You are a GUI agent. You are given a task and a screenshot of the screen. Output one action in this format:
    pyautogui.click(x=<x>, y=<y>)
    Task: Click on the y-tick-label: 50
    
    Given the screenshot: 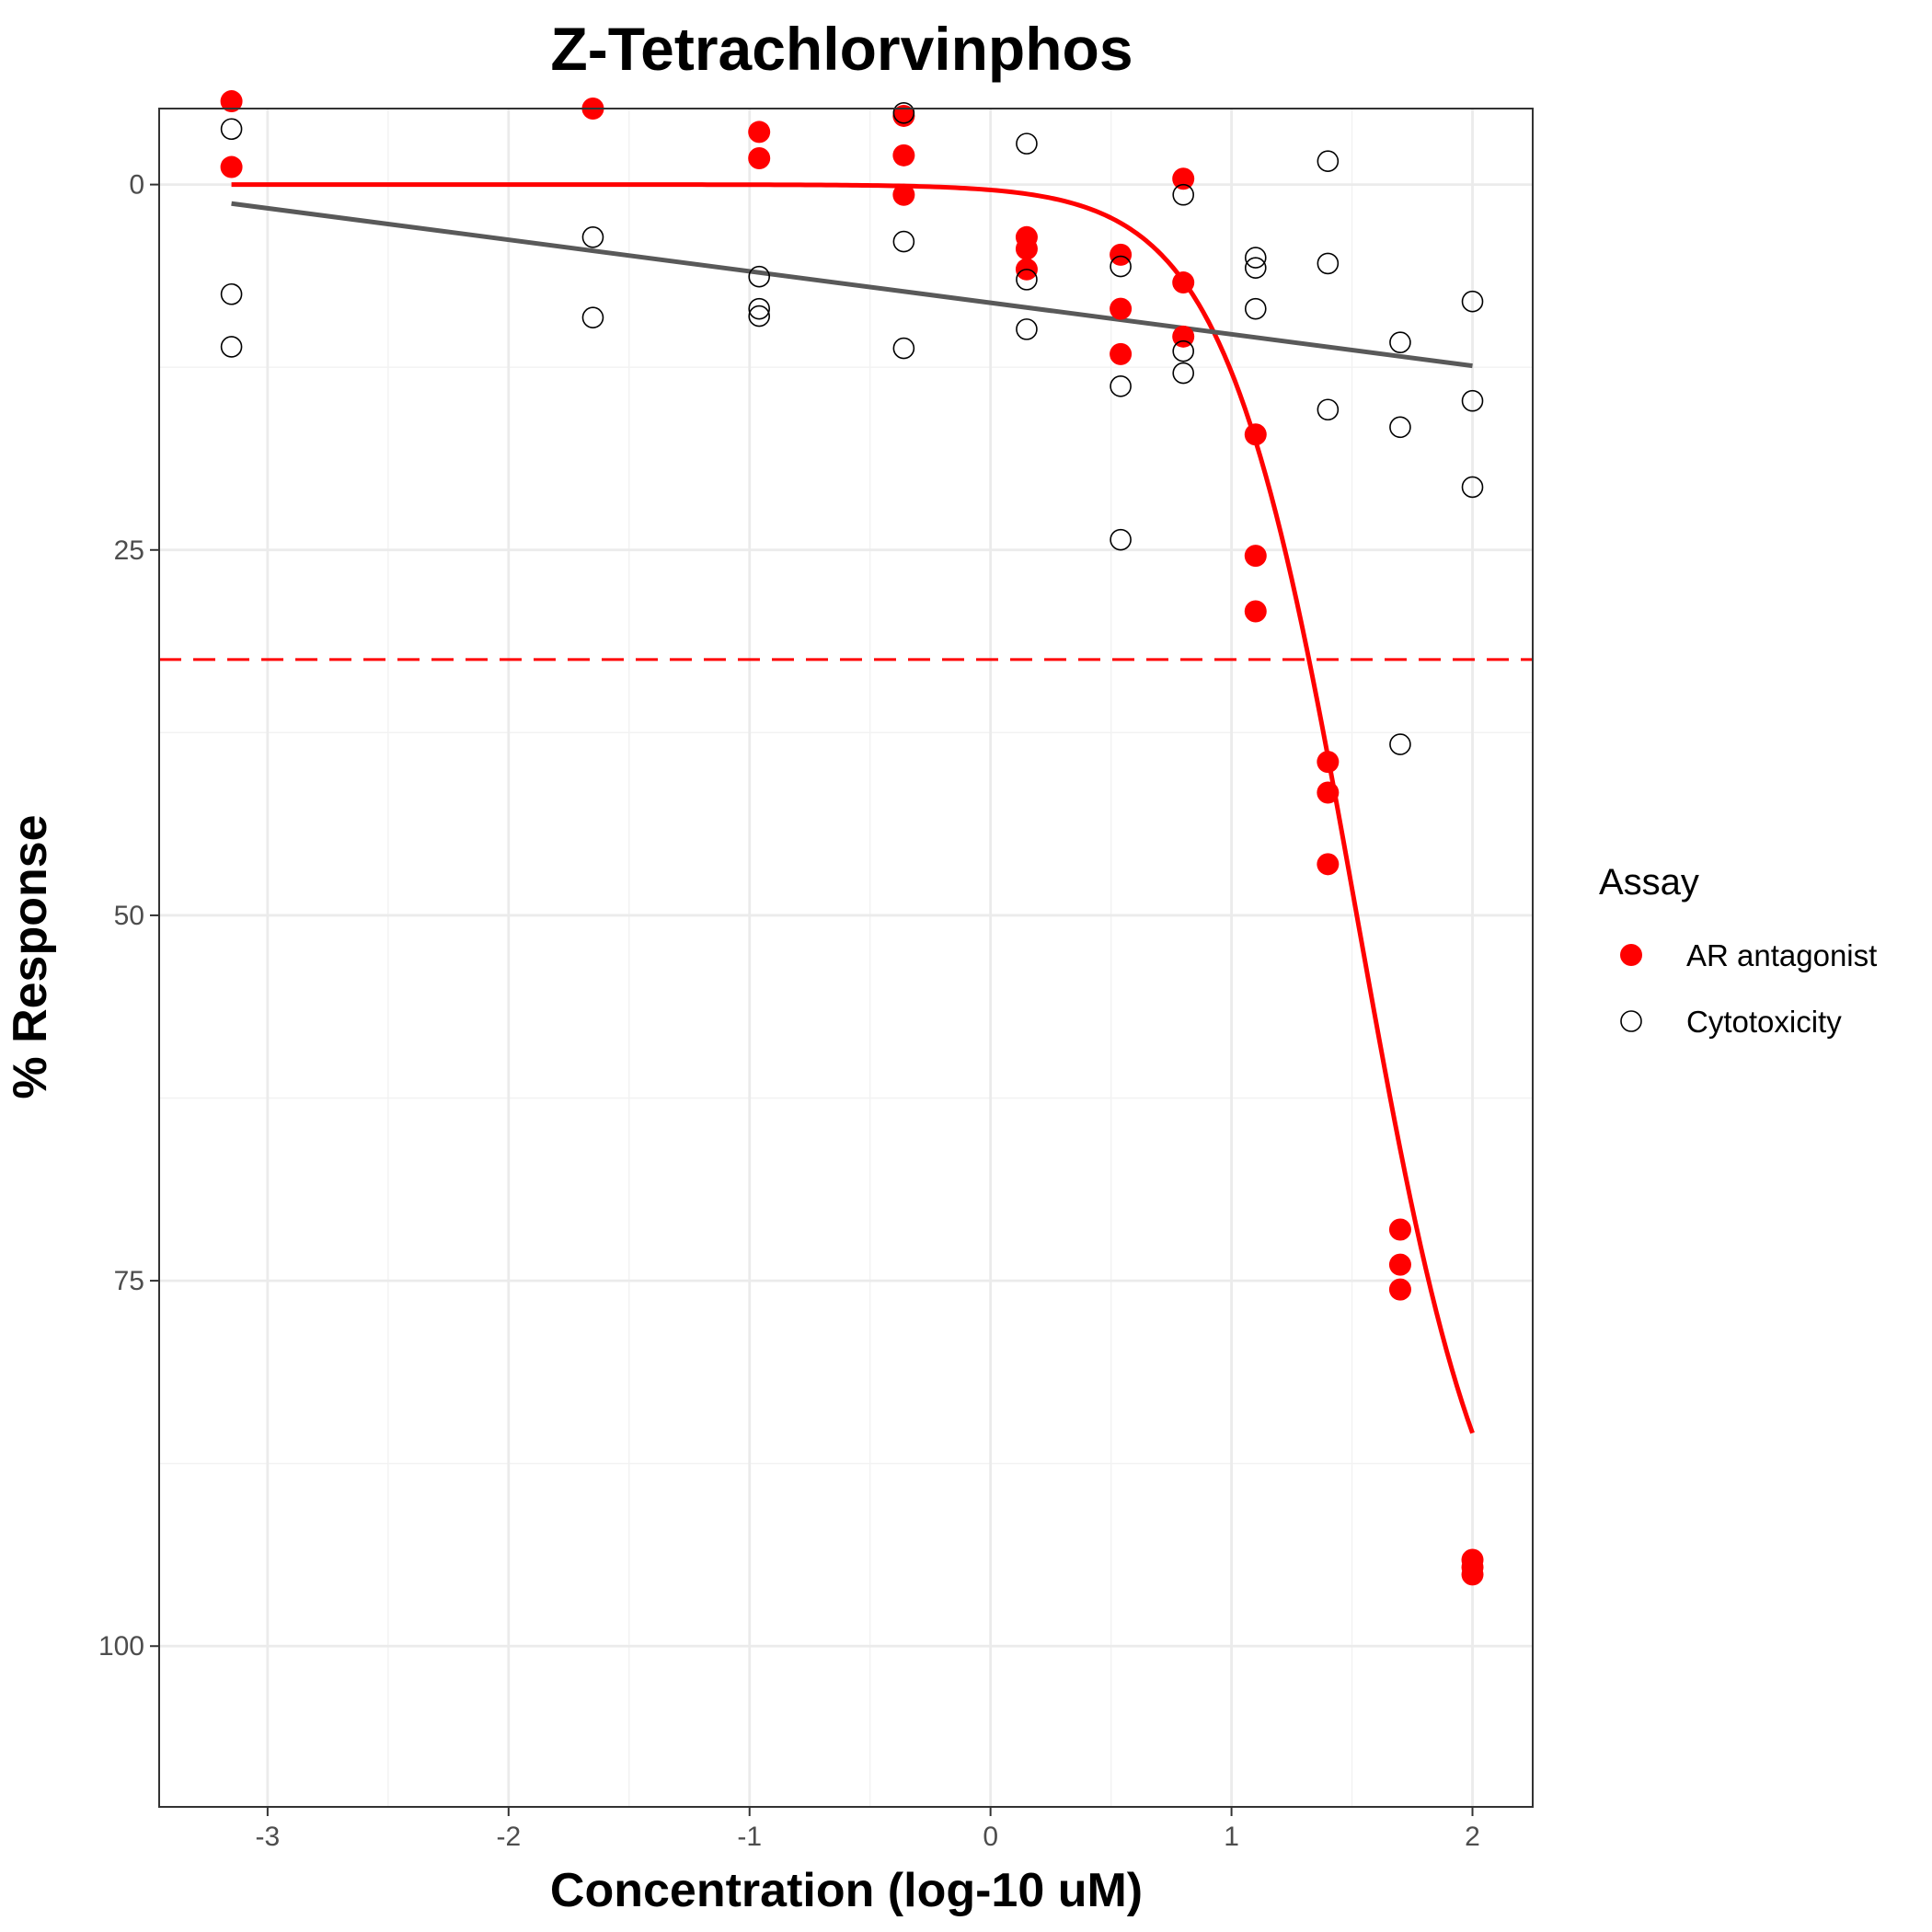 What is the action you would take?
    pyautogui.click(x=129, y=916)
    